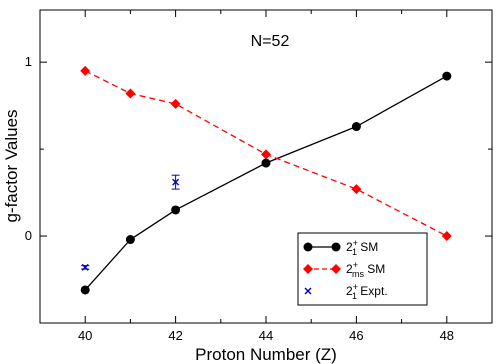  What do you see at coordinates (85, 335) in the screenshot?
I see `x-tick-label: 40` at bounding box center [85, 335].